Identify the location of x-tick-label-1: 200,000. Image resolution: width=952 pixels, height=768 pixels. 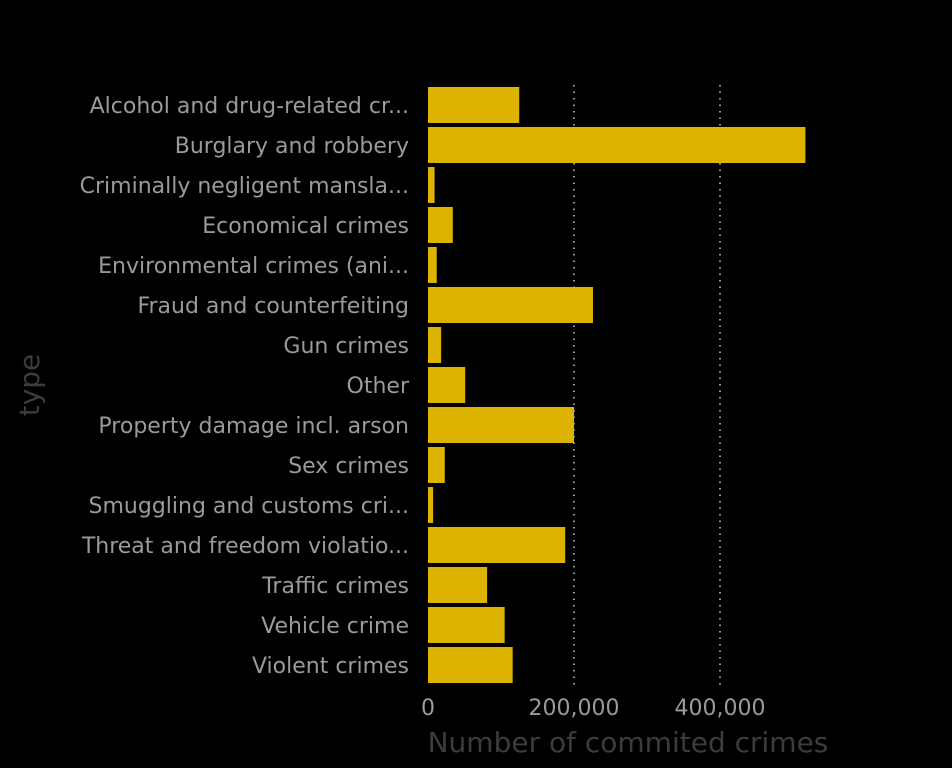
(574, 708).